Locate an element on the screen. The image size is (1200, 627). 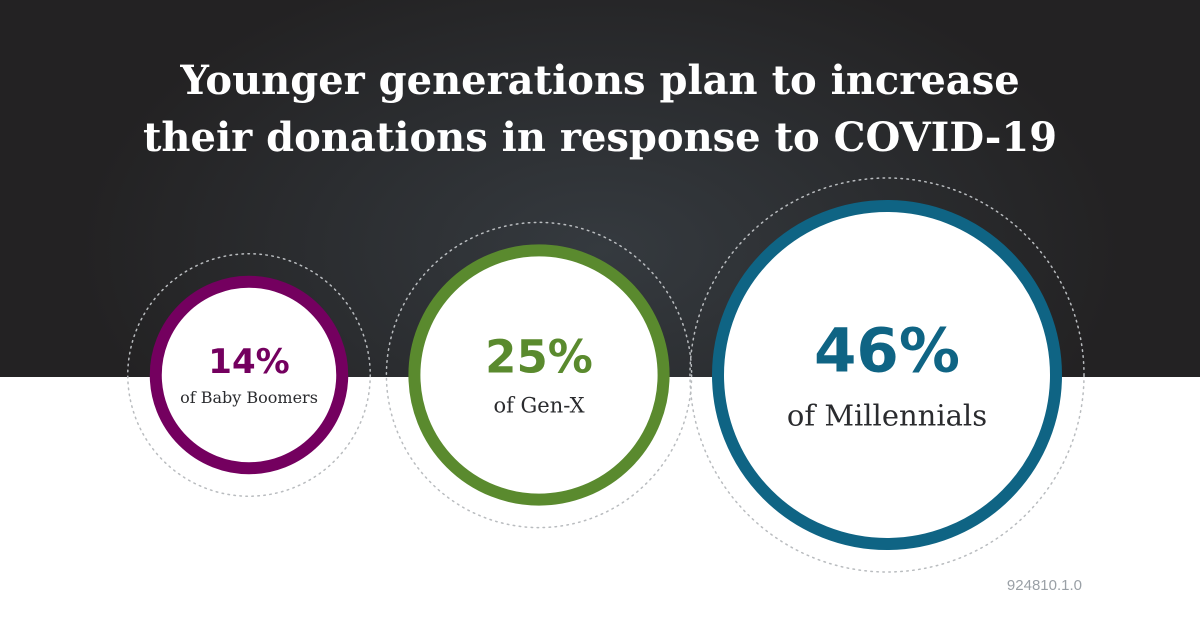
bubble-halo-baby-boomers is located at coordinates (249, 375).